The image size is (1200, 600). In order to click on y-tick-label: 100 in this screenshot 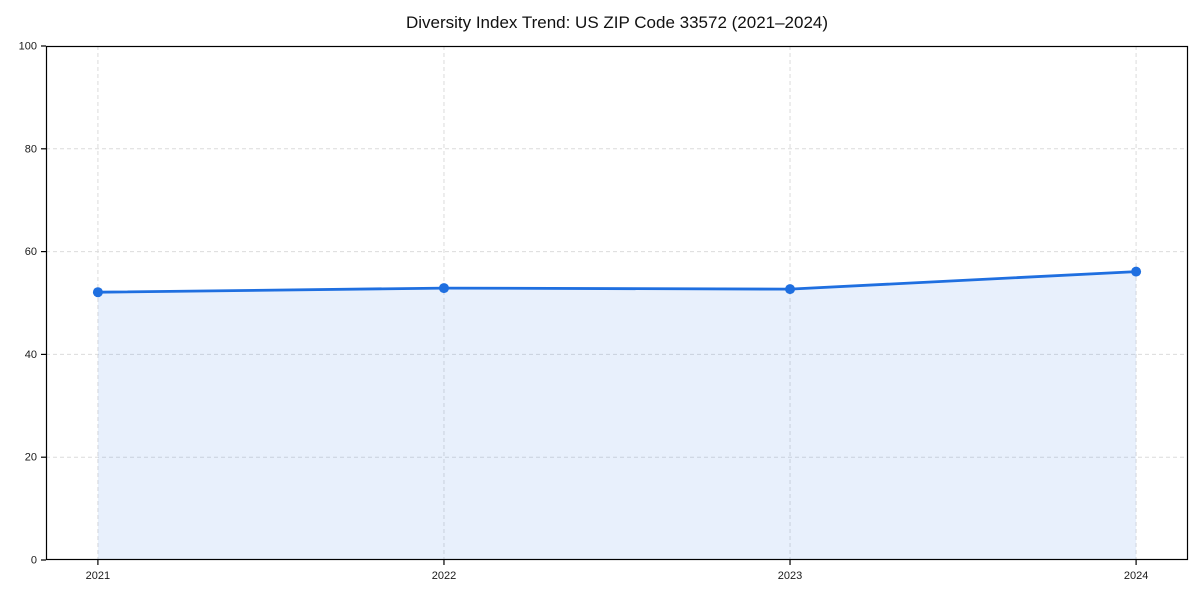, I will do `click(28, 47)`.